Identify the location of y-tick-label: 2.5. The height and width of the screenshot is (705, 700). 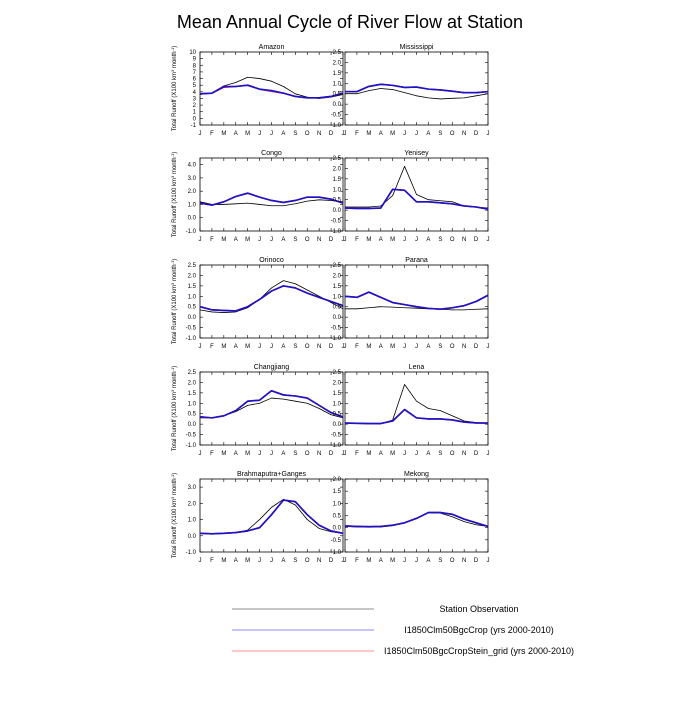
(192, 373).